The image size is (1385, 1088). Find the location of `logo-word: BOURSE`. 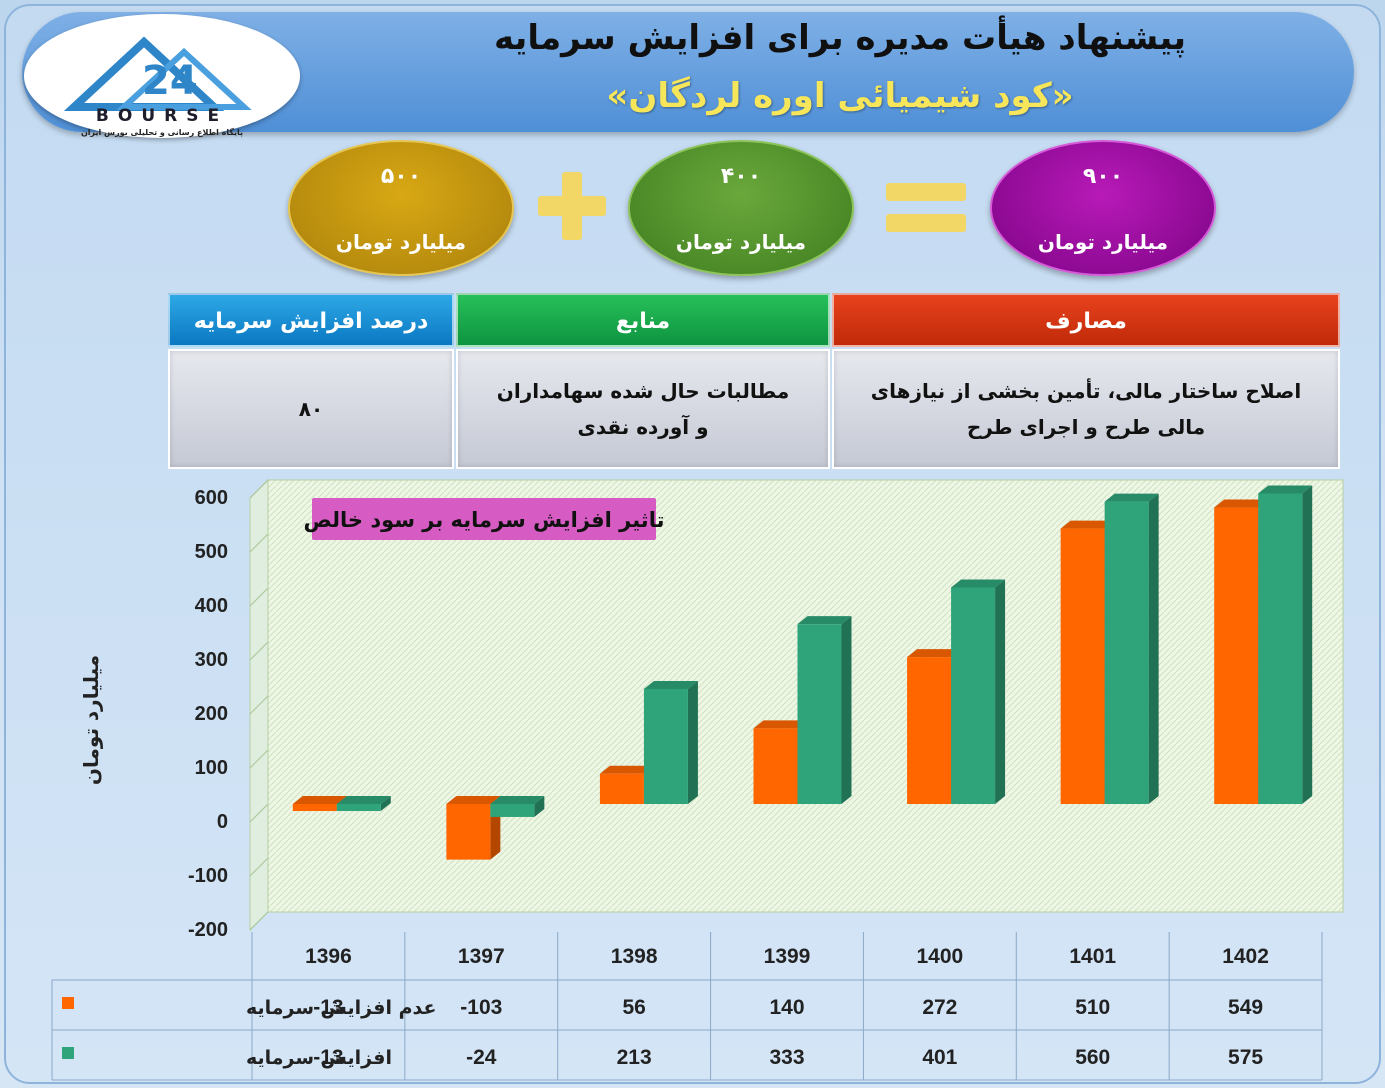

logo-word: BOURSE is located at coordinates (162, 116).